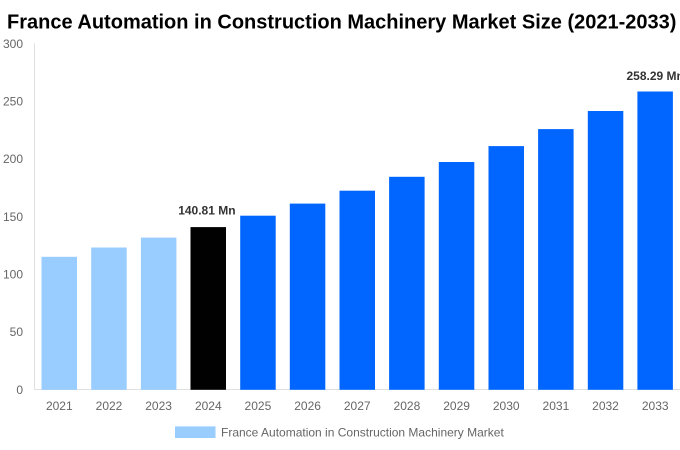  I want to click on svg-text: 2033, so click(655, 406).